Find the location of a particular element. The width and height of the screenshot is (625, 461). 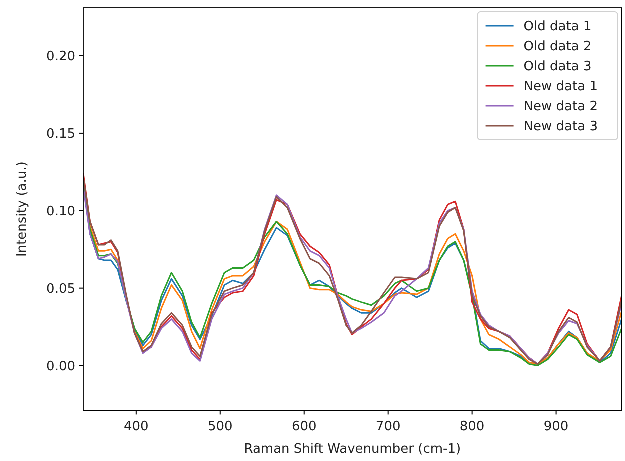

legend-label: Old data 3 is located at coordinates (558, 67).